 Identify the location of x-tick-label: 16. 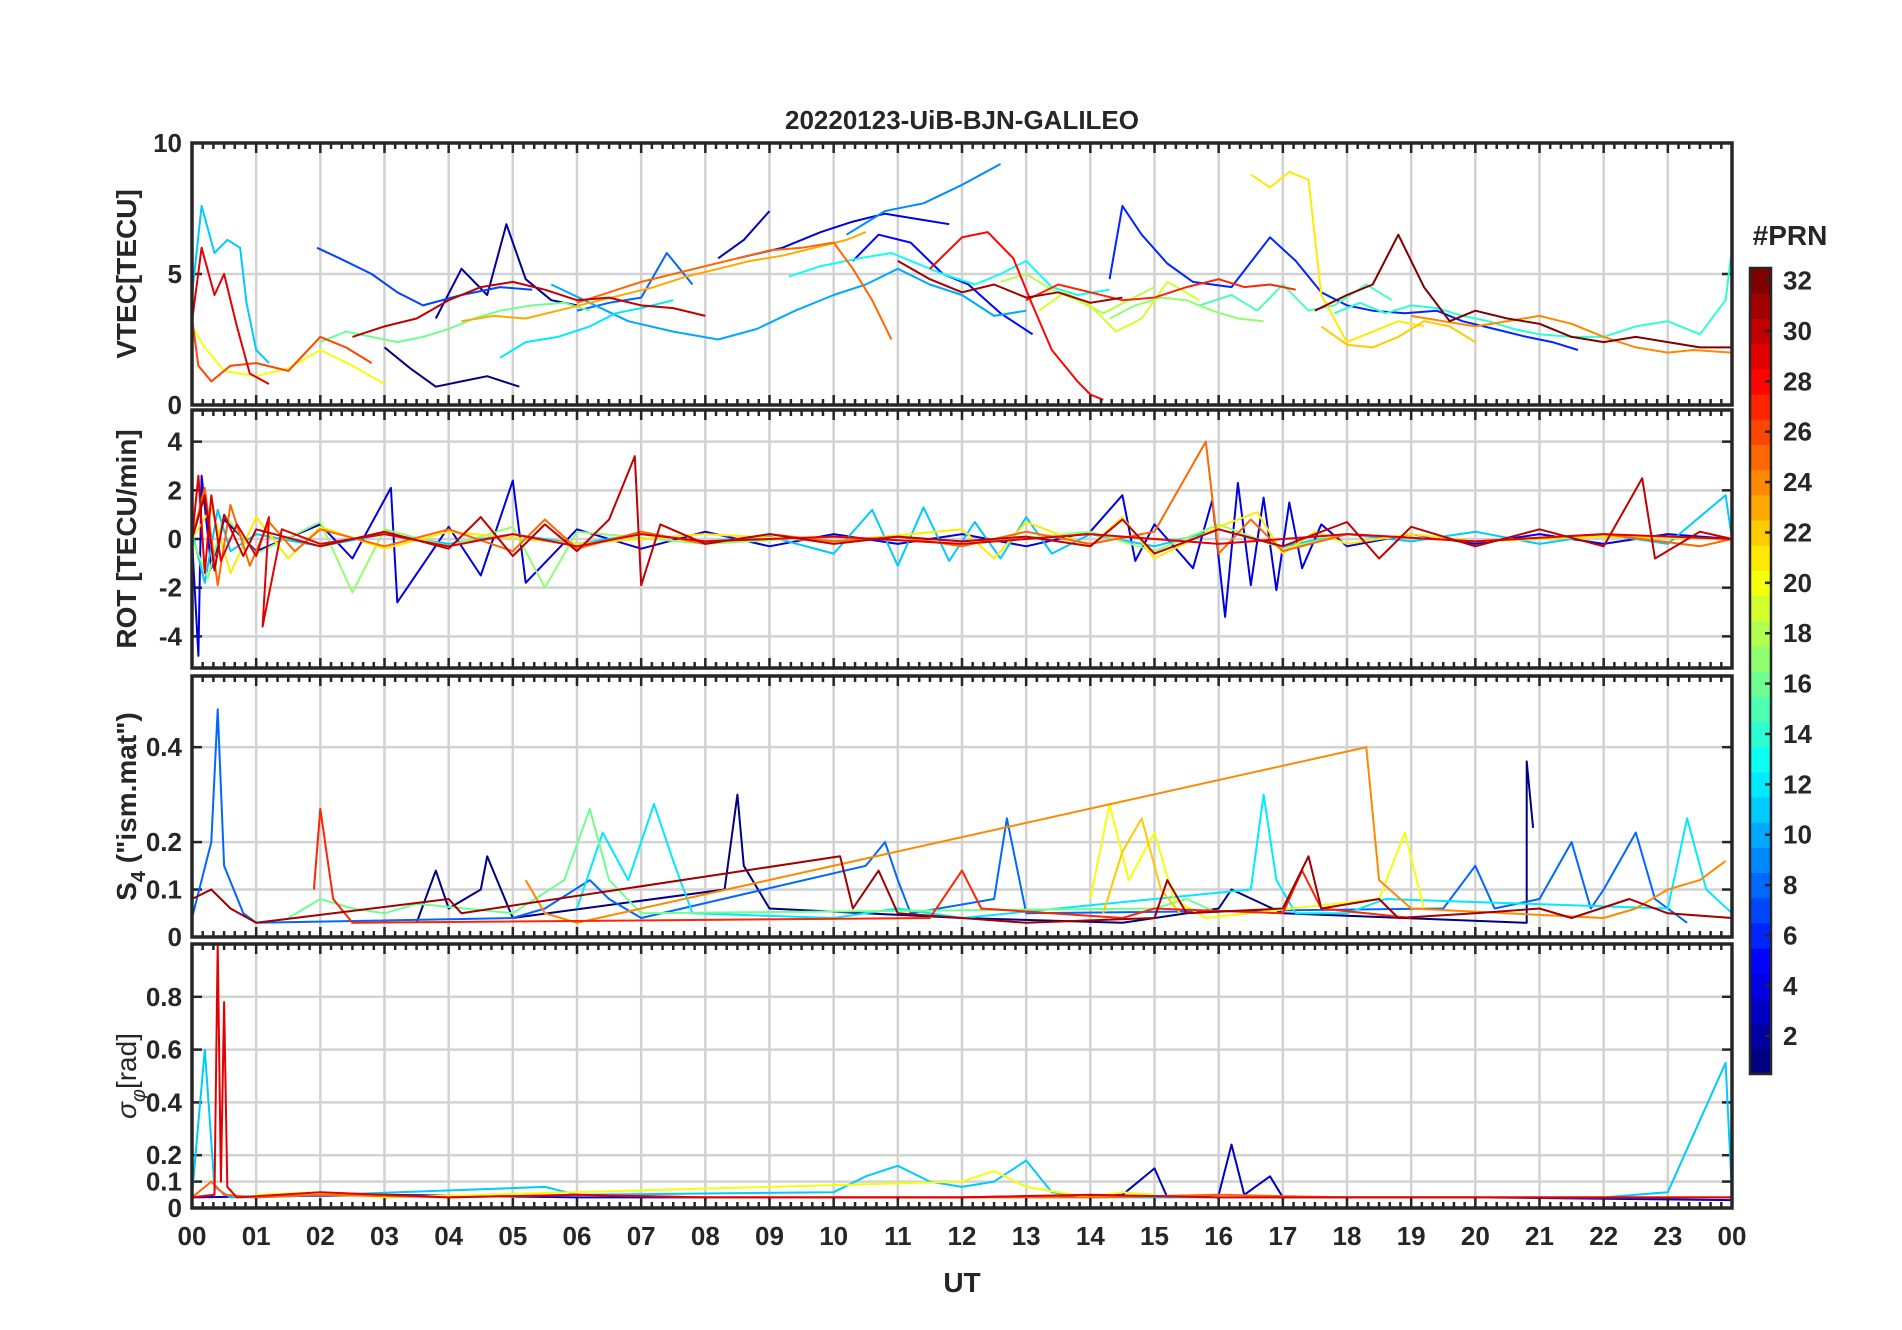
(1218, 1236).